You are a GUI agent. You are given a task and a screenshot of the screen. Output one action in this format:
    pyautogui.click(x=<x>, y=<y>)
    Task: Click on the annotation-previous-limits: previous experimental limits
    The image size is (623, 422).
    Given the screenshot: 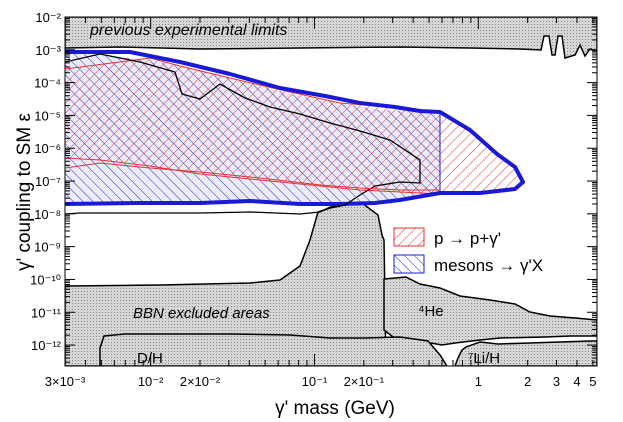 What is the action you would take?
    pyautogui.click(x=188, y=30)
    